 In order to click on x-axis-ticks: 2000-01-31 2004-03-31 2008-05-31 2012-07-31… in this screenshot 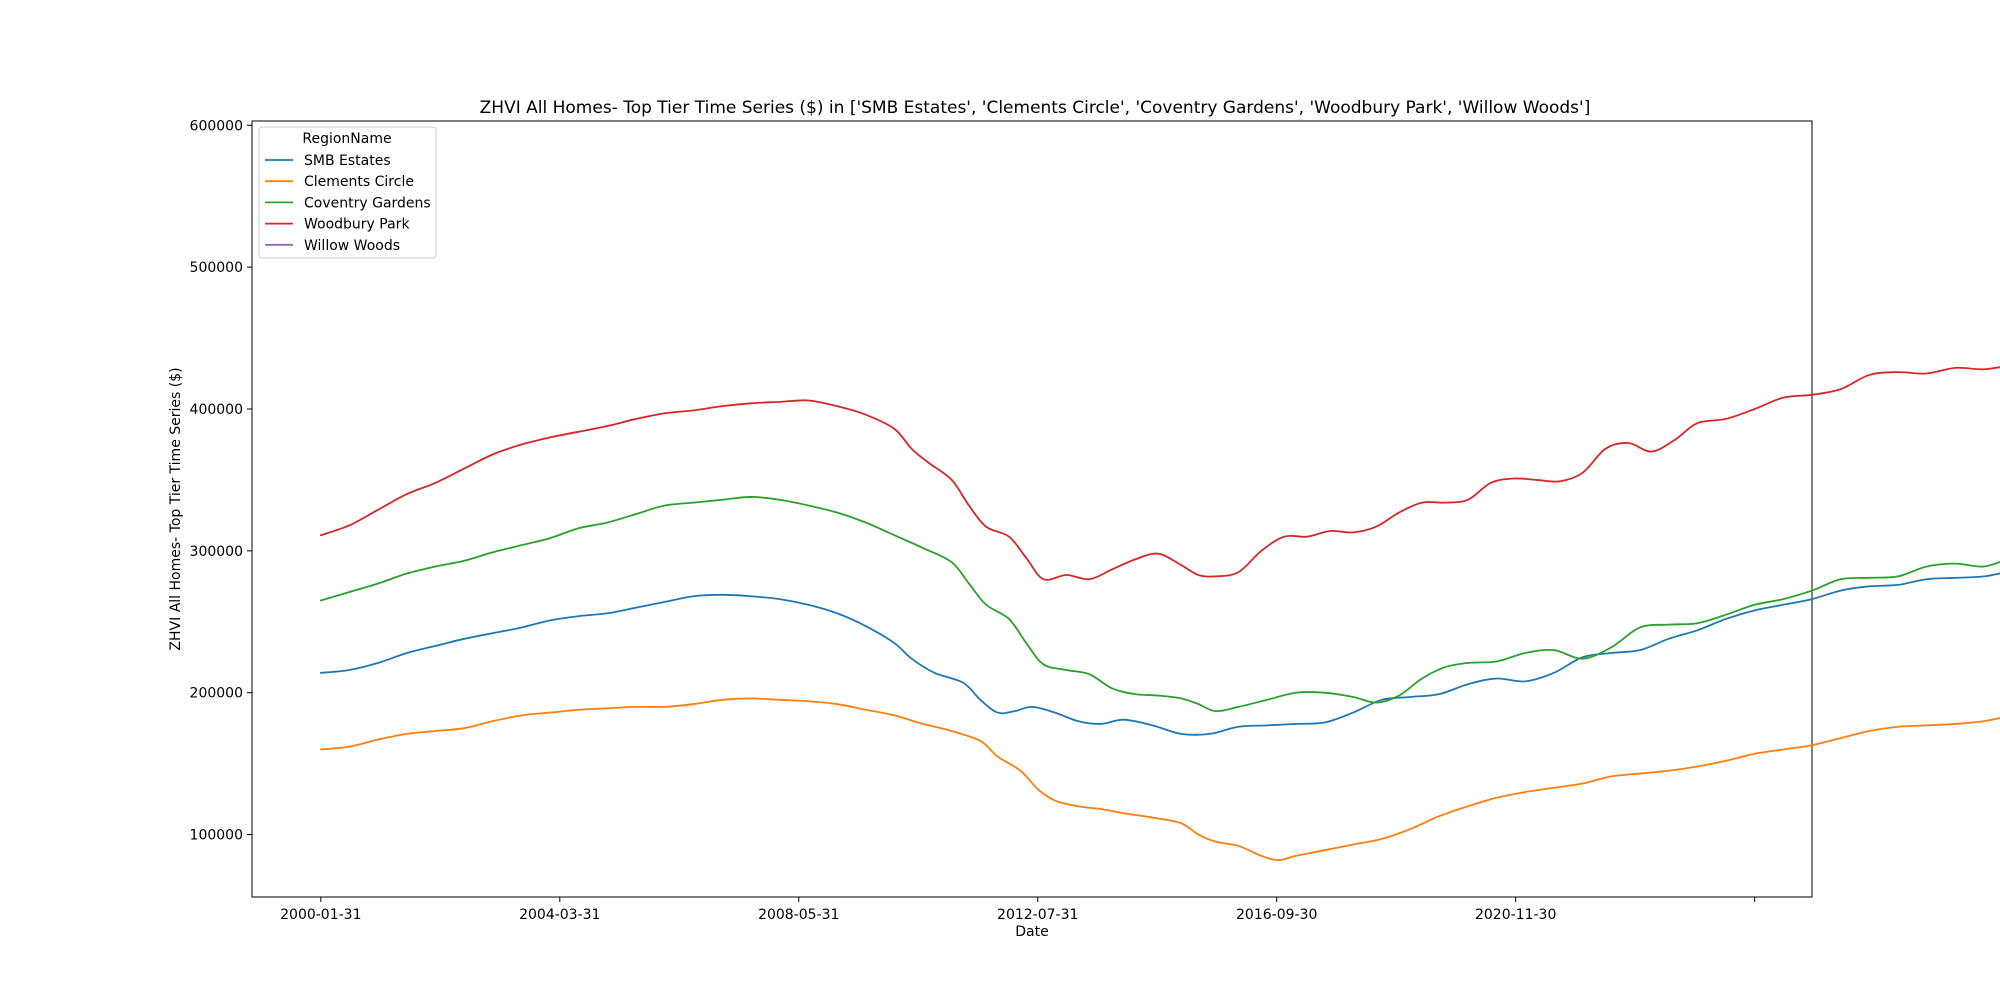, I will do `click(1018, 910)`.